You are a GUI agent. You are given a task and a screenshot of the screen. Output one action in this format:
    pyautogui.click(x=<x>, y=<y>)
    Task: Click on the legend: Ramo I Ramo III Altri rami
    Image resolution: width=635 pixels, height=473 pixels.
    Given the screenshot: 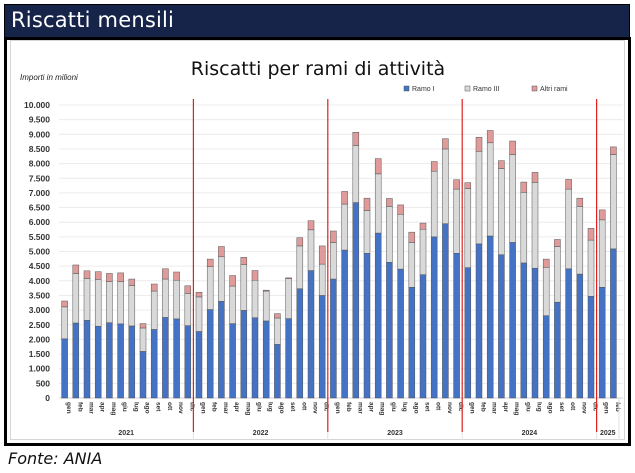 What is the action you would take?
    pyautogui.click(x=485, y=89)
    